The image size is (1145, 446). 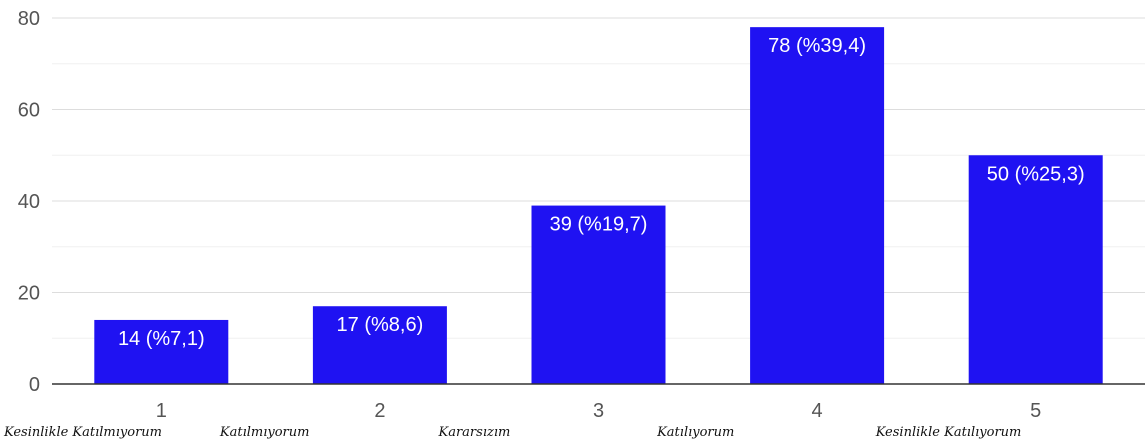 I want to click on bar-data-label: 78 (%39,4), so click(x=817, y=46).